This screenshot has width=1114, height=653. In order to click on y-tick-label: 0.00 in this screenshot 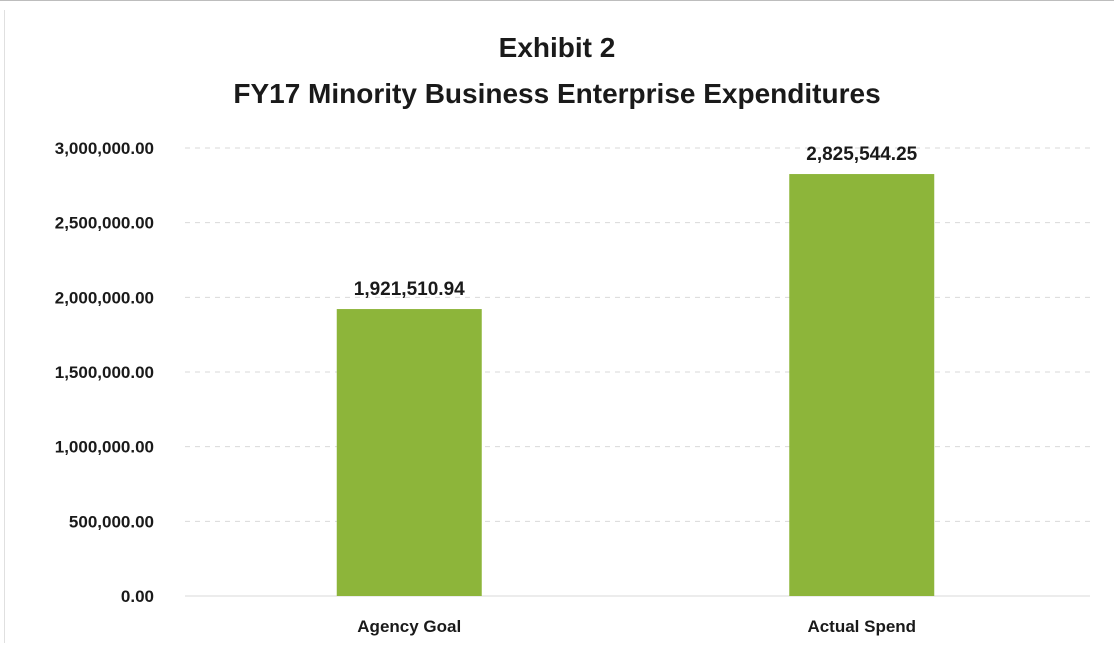, I will do `click(137, 596)`.